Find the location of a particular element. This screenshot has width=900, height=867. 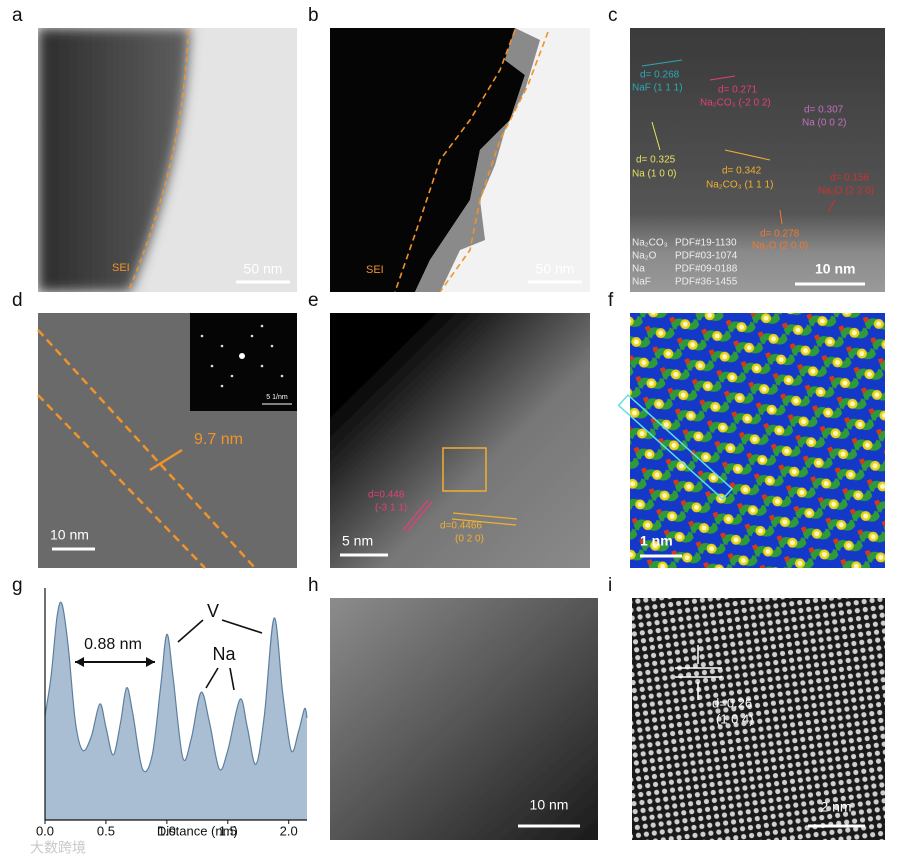

scale-label: 5 nm is located at coordinates (357, 541).